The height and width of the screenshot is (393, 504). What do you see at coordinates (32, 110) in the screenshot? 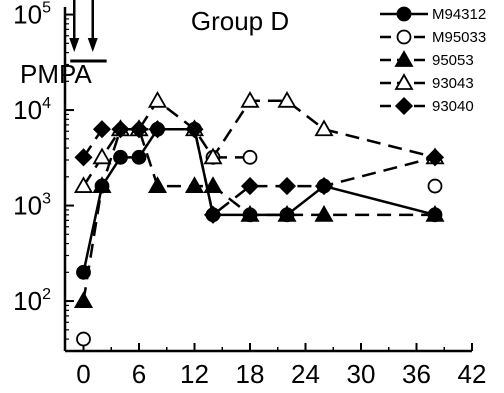
I see `y-tick-label: 10⁴` at bounding box center [32, 110].